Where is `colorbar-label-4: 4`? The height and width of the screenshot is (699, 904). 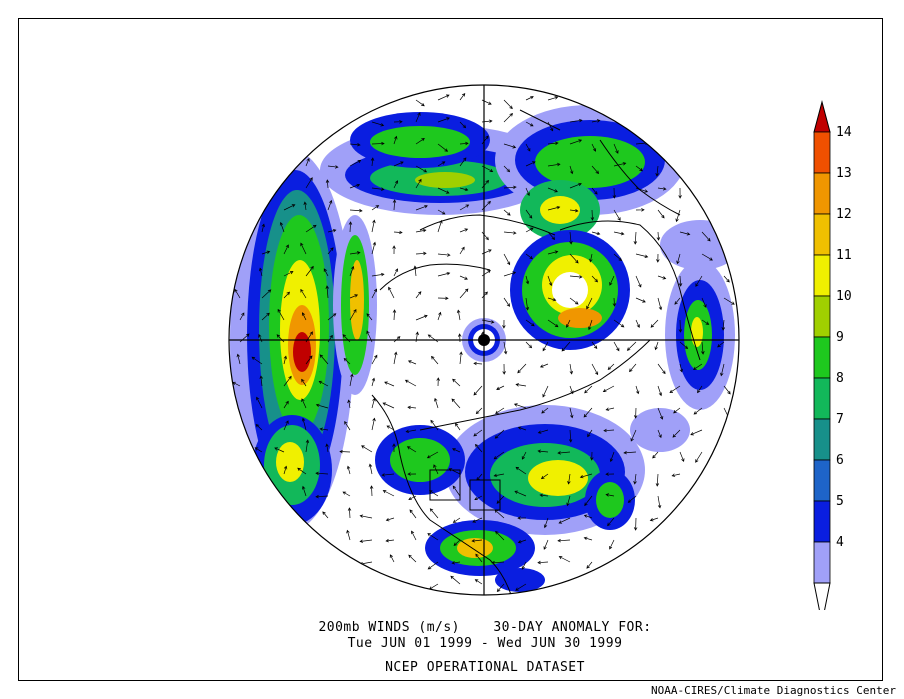
colorbar-label-4: 4 is located at coordinates (840, 542).